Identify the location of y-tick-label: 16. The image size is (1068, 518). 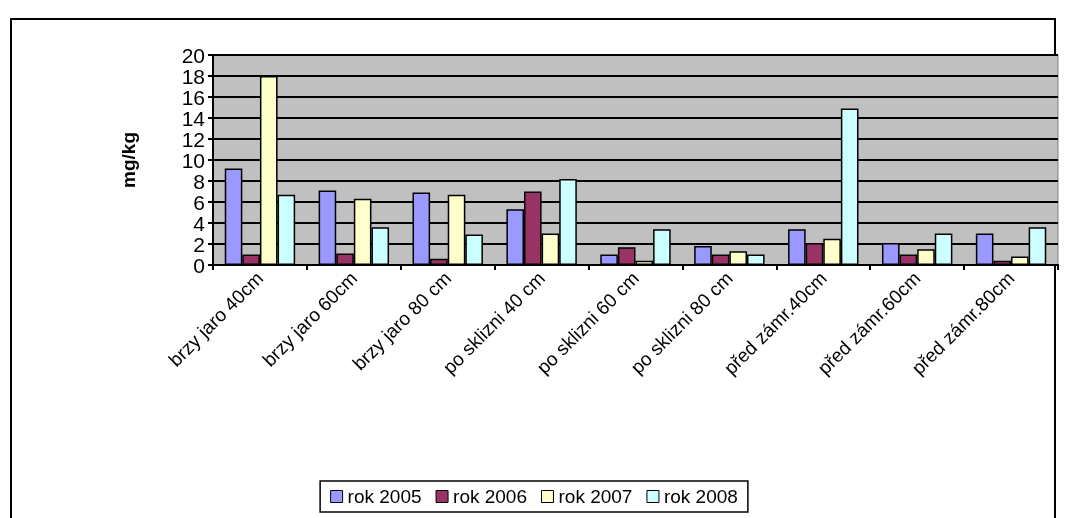
(193, 97).